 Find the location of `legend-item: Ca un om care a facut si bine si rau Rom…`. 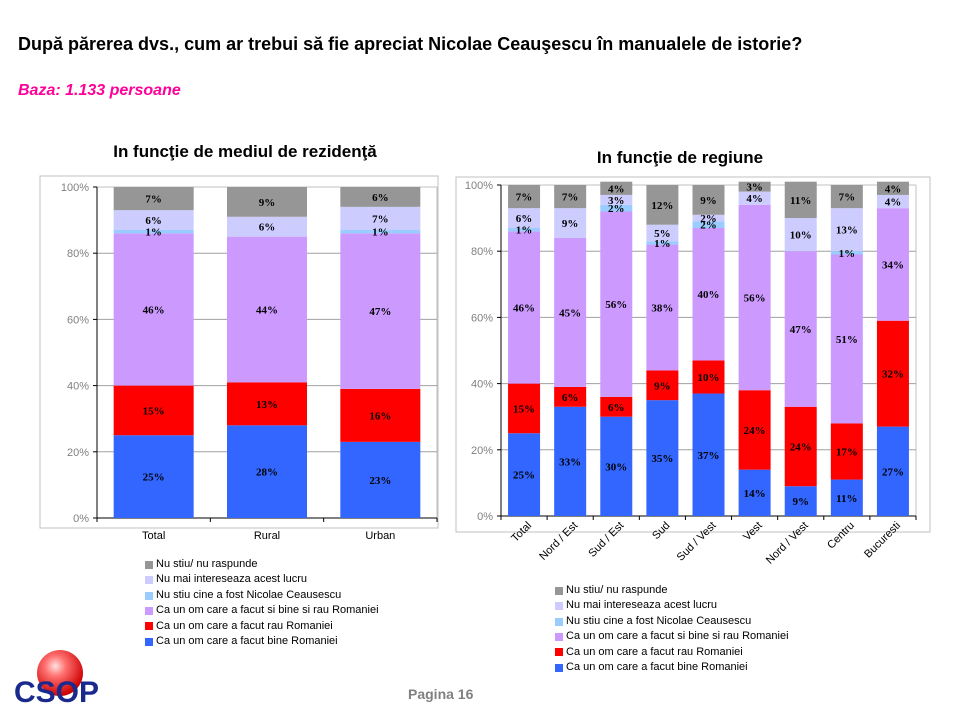

legend-item: Ca un om care a facut si bine si rau Rom… is located at coordinates (262, 610).